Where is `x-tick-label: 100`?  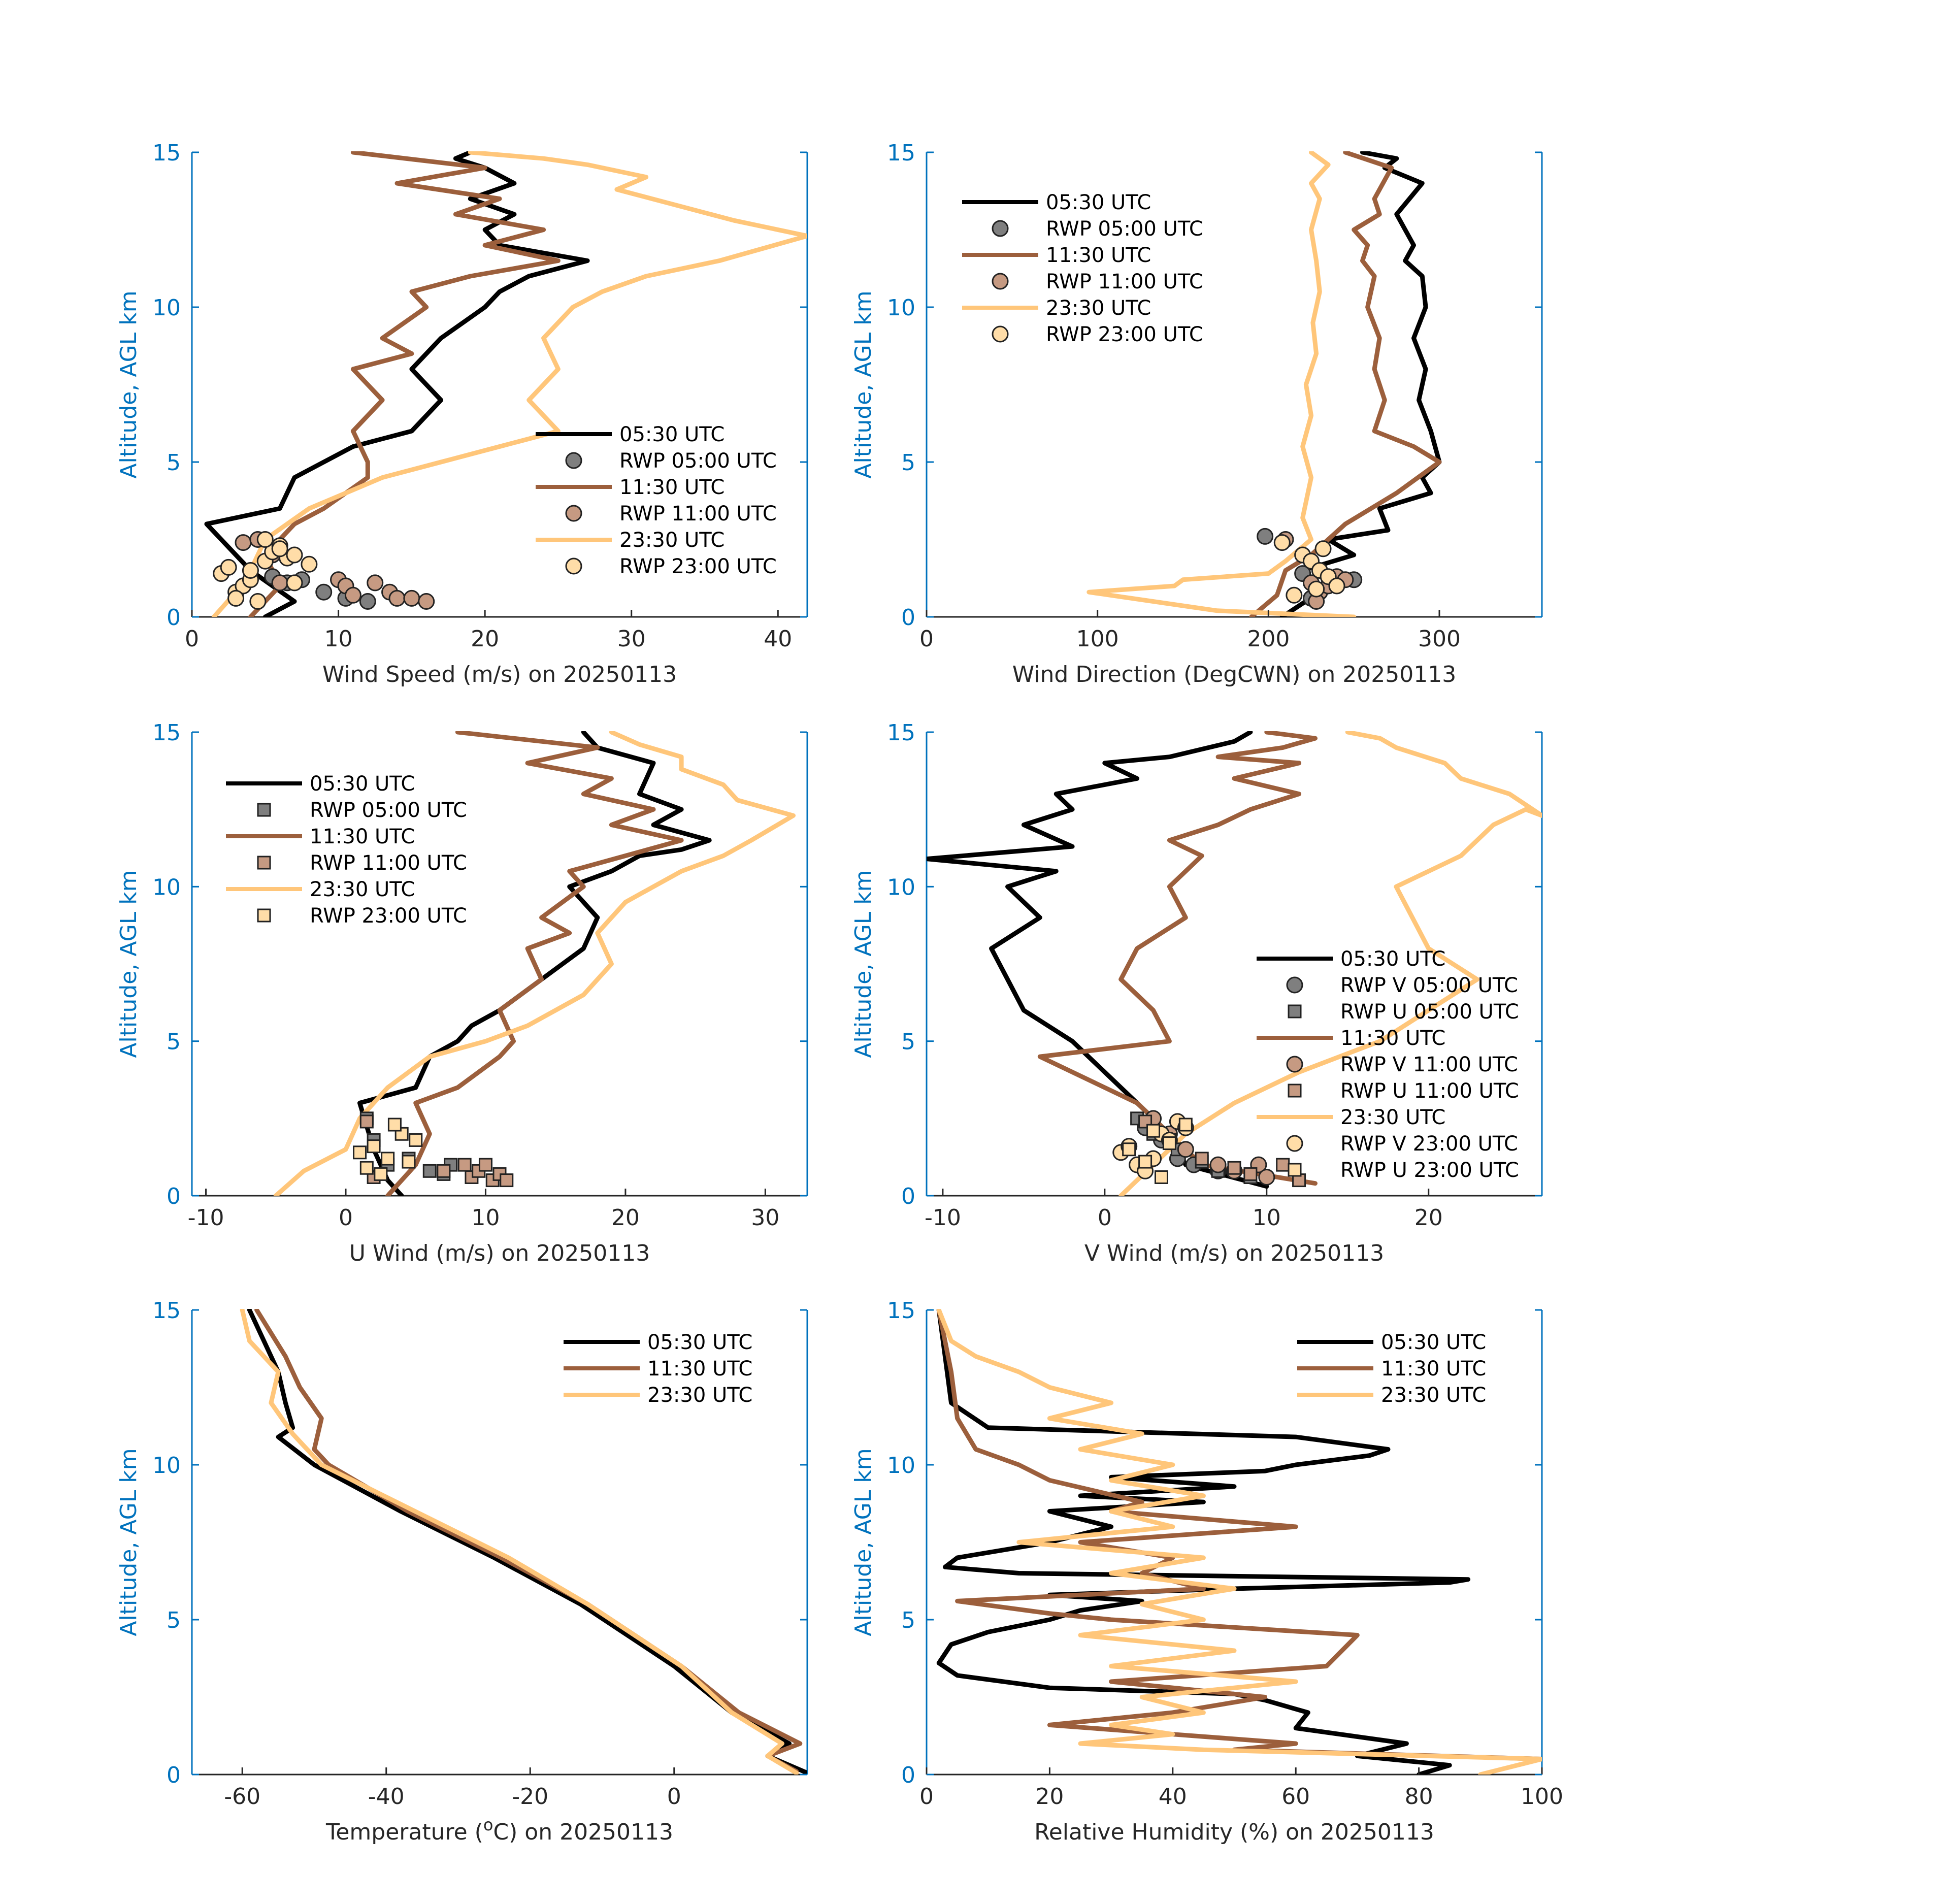
x-tick-label: 100 is located at coordinates (1542, 1797).